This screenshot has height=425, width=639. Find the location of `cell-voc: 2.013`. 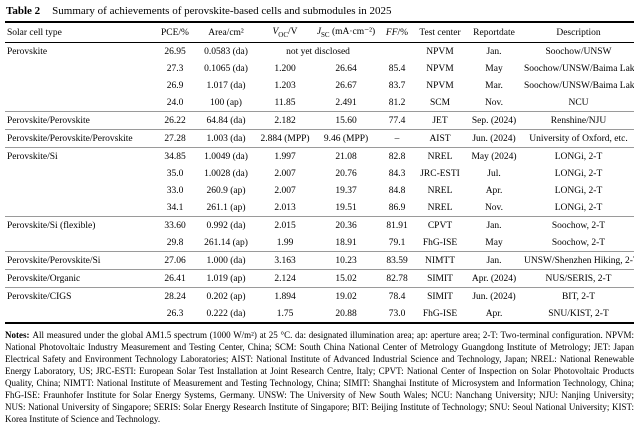

cell-voc: 2.013 is located at coordinates (285, 207).